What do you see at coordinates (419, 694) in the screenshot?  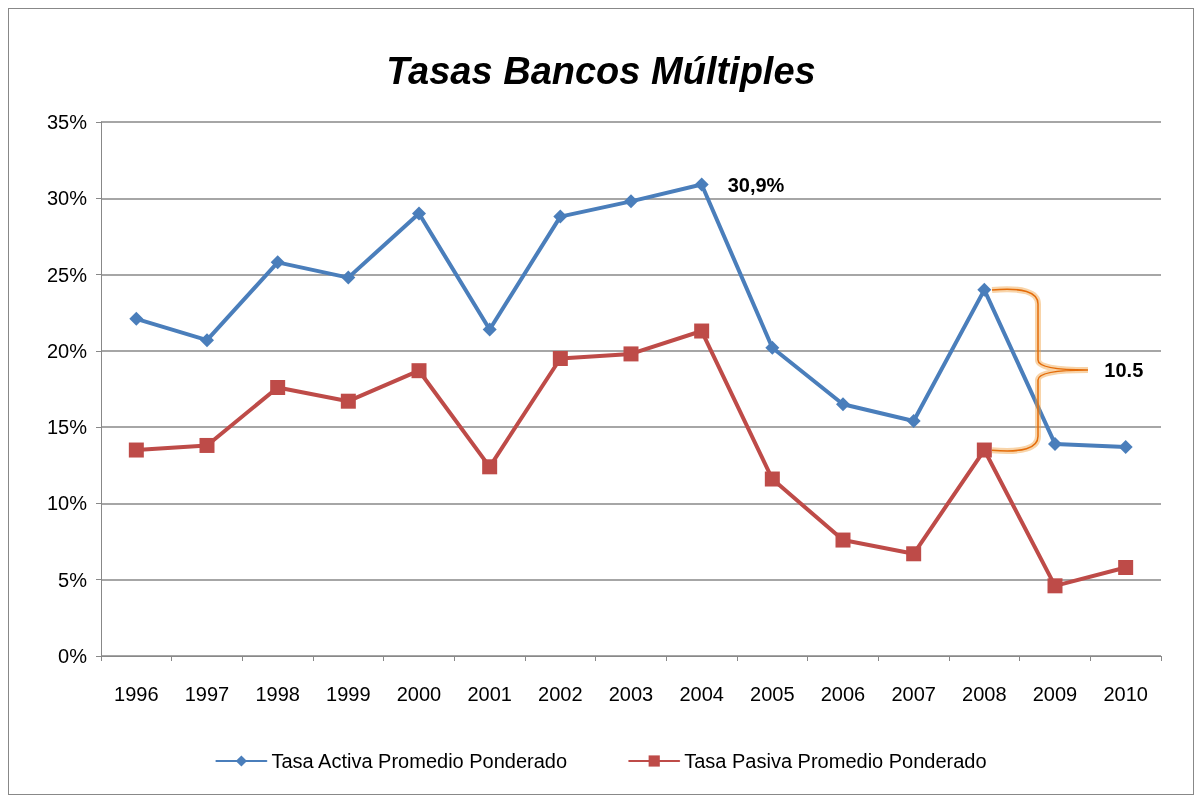 I see `x-tick-label: 2000` at bounding box center [419, 694].